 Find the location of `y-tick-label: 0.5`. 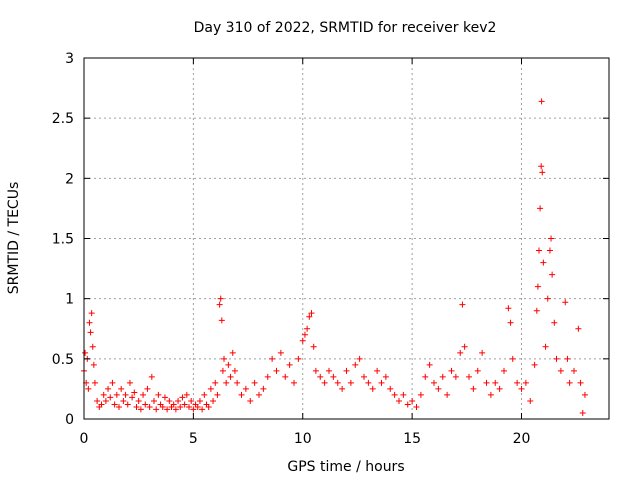

y-tick-label: 0.5 is located at coordinates (63, 360).